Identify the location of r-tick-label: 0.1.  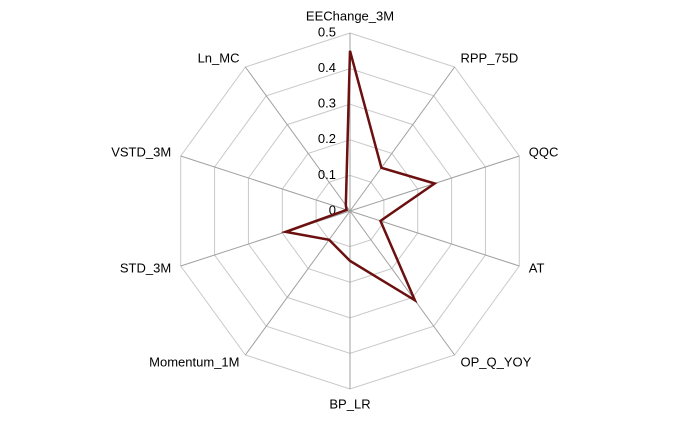
(327, 174).